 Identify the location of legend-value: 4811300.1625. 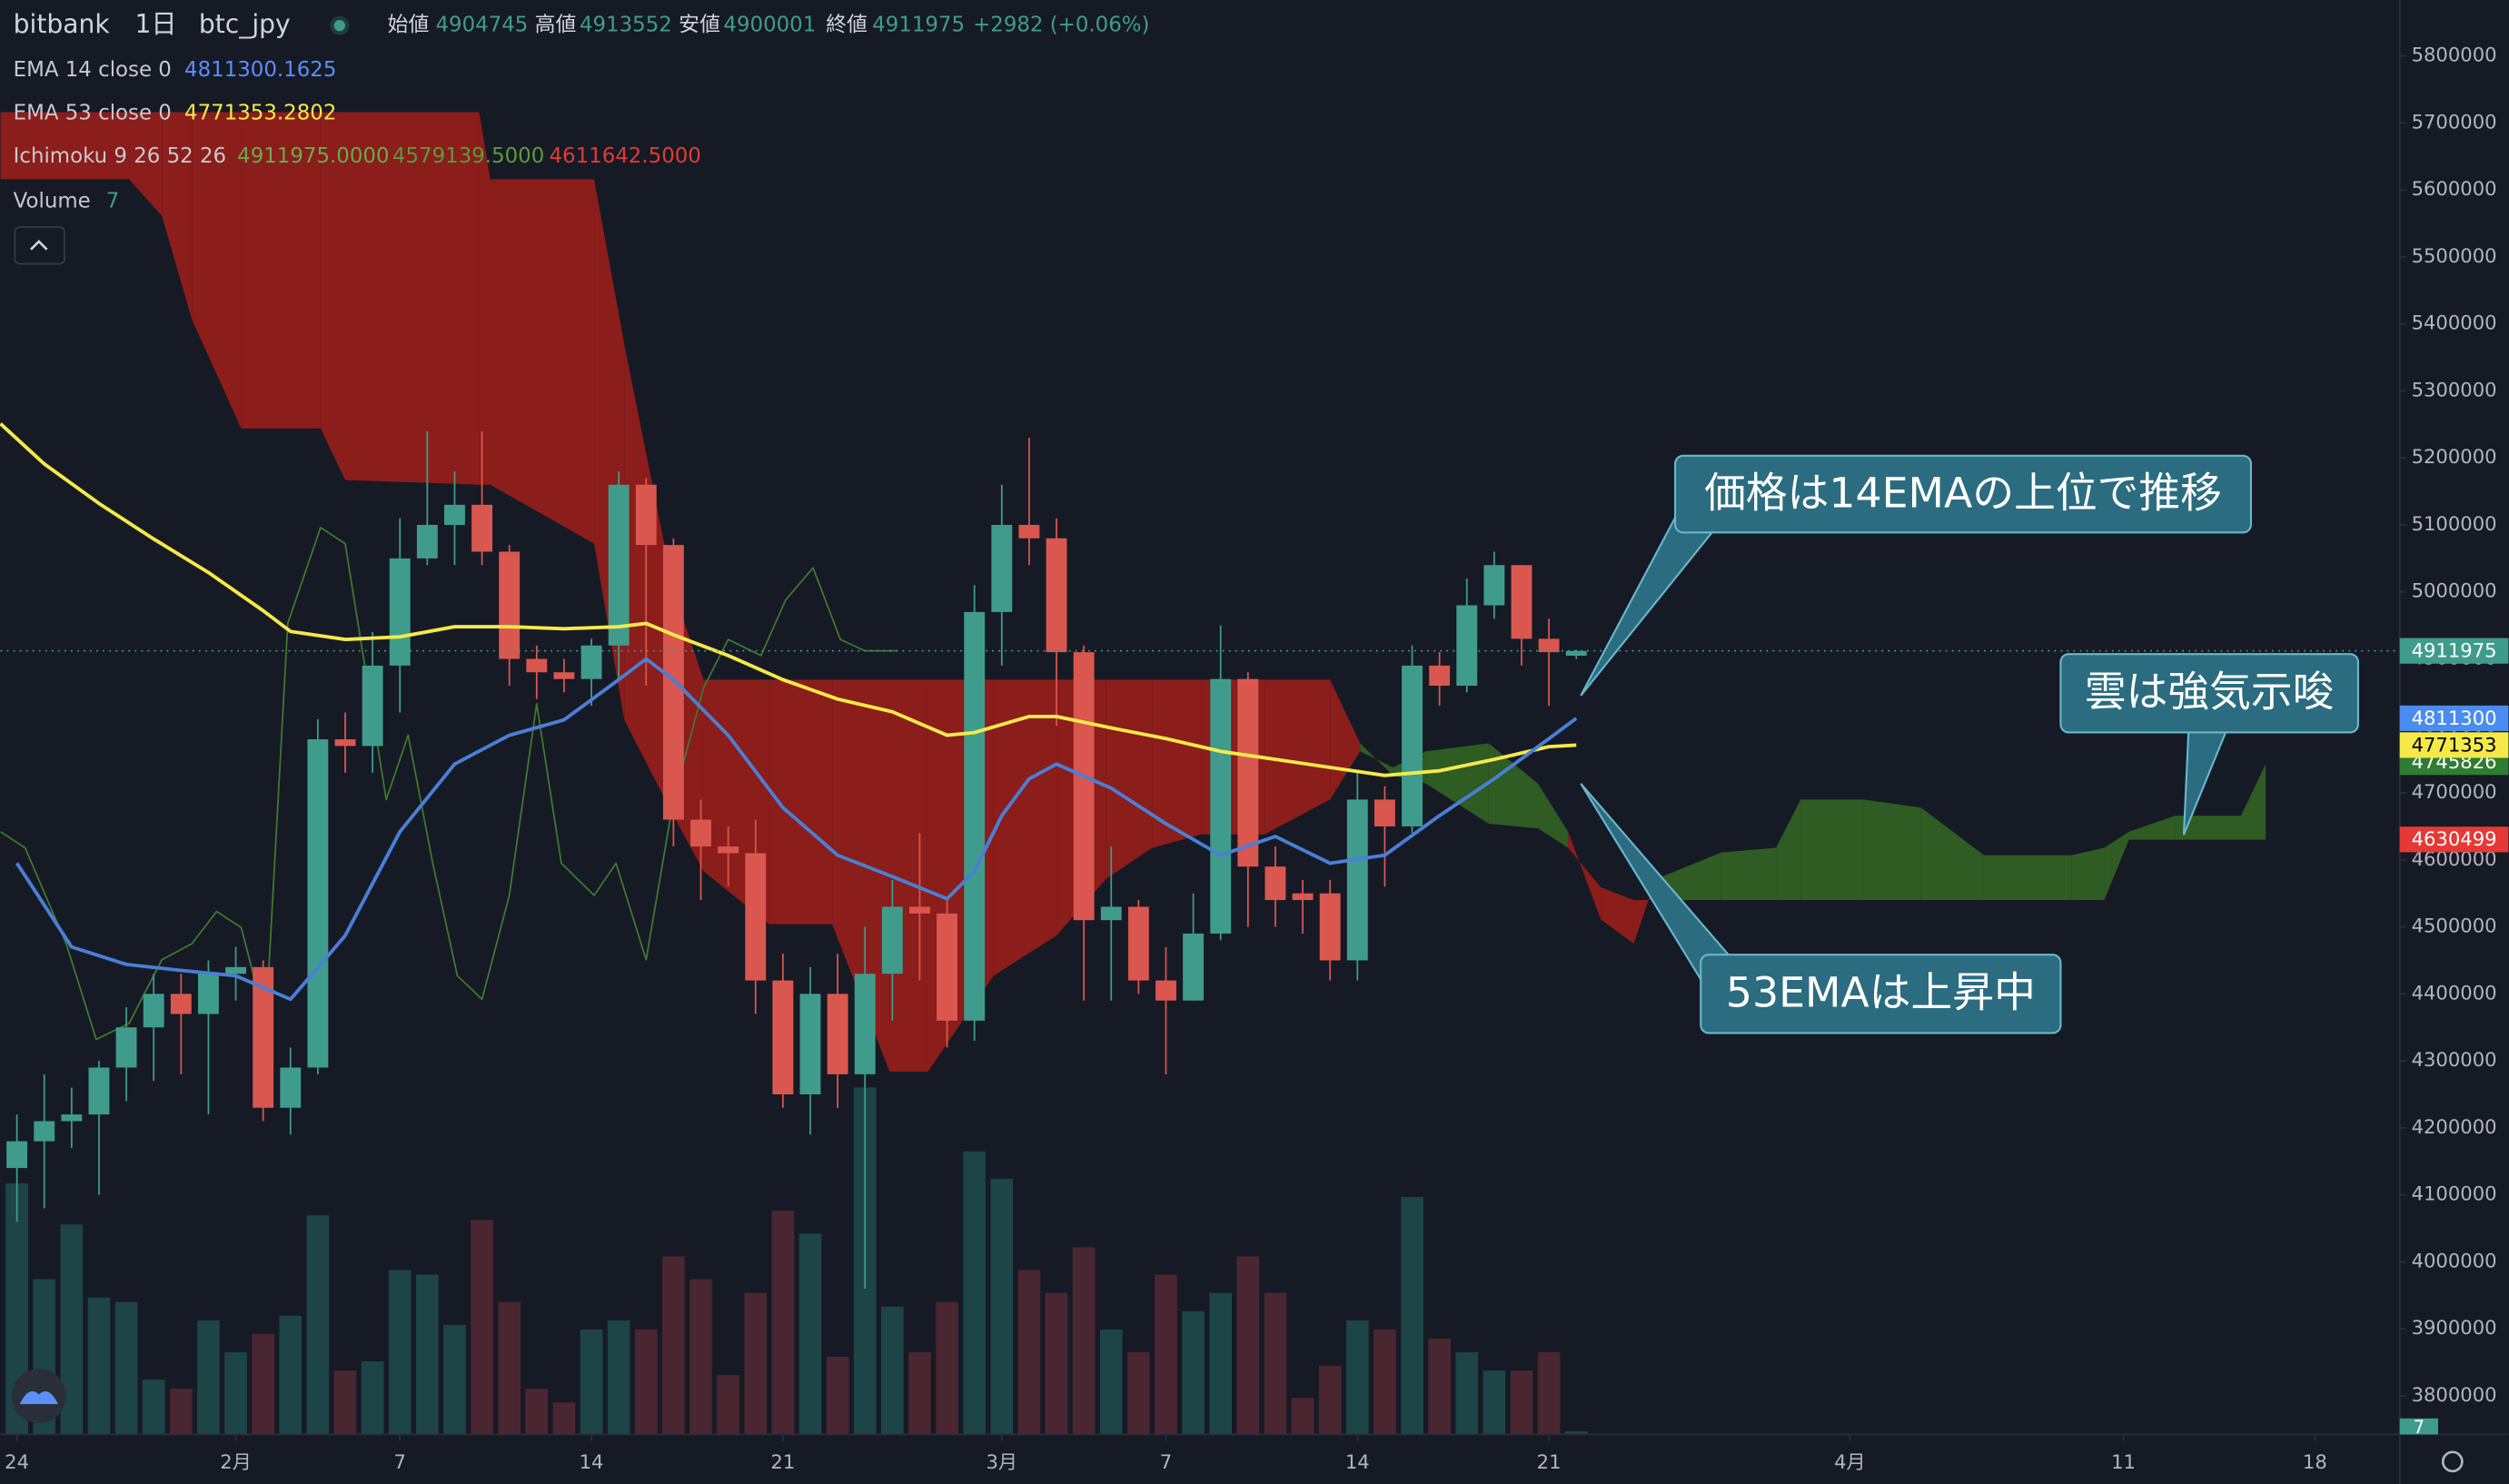
(260, 70).